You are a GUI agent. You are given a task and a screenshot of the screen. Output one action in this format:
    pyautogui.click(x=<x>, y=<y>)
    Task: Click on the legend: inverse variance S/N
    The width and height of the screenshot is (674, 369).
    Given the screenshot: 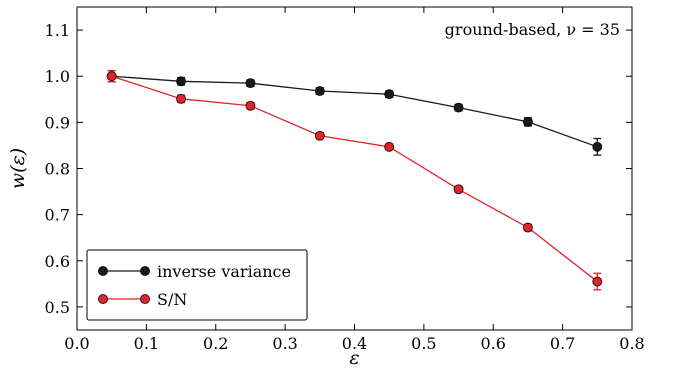 What is the action you would take?
    pyautogui.click(x=197, y=285)
    